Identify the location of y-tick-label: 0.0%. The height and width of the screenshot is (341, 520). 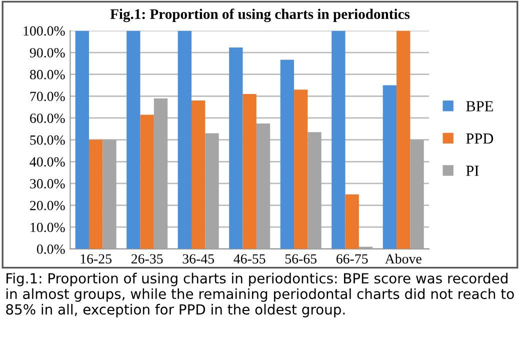
(50, 249).